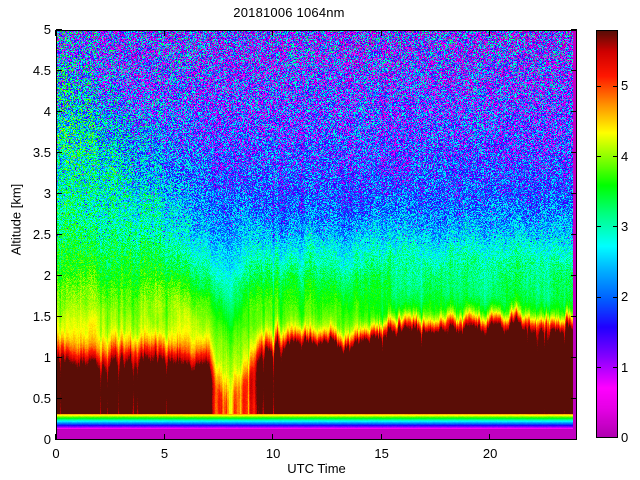  Describe the element at coordinates (47, 275) in the screenshot. I see `y-tick-label: 2` at that location.